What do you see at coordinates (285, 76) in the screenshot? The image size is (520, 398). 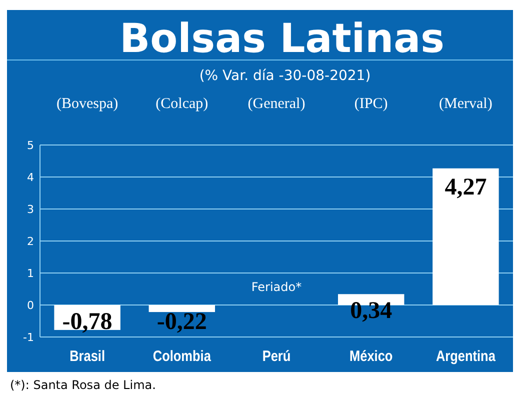 I see `chart-subtitle: (% Var. día -30-08-2021)` at bounding box center [285, 76].